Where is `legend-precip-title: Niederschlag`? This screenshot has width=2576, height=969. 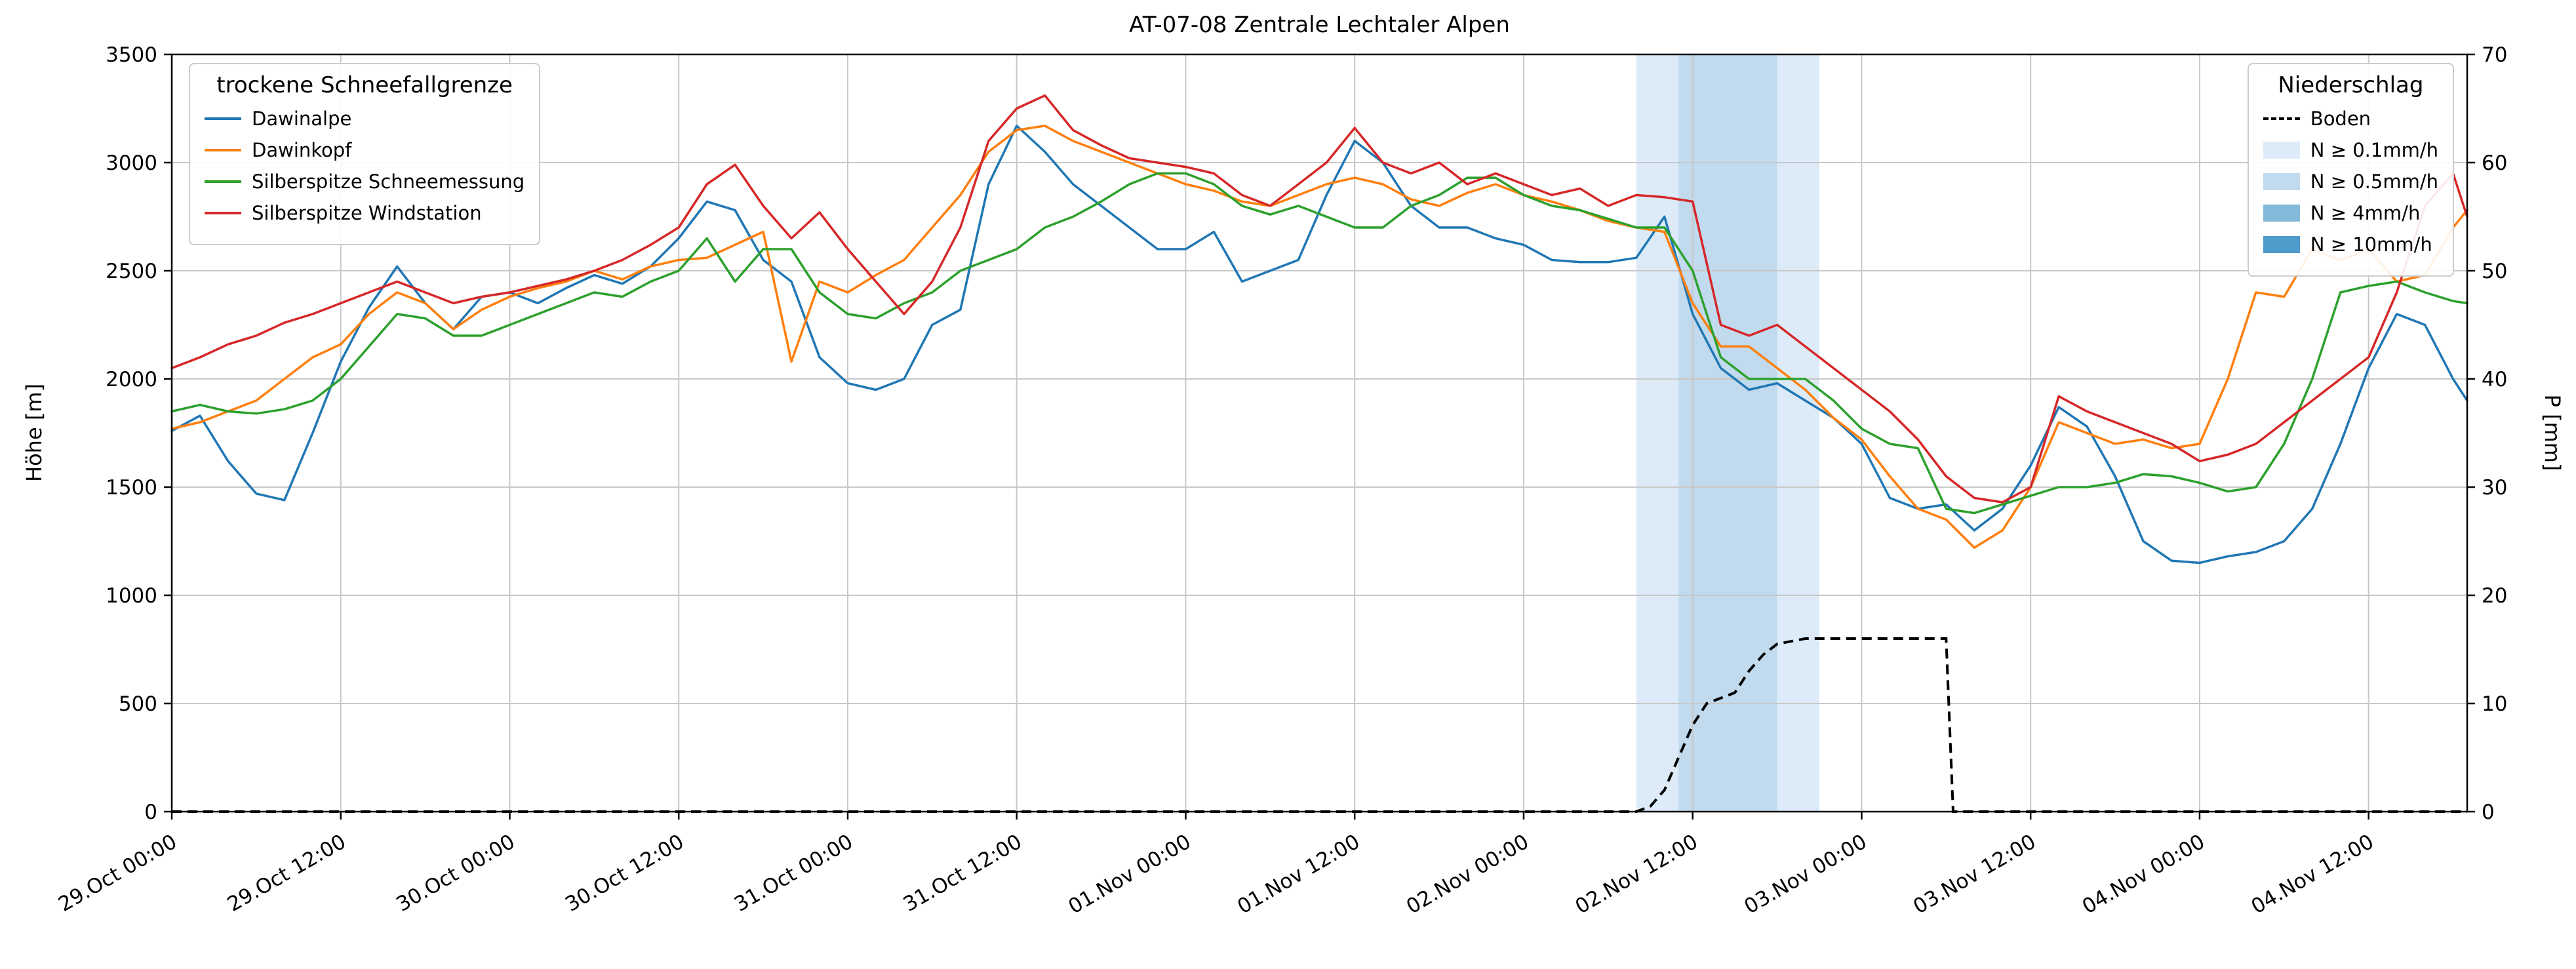 legend-precip-title: Niederschlag is located at coordinates (2351, 85).